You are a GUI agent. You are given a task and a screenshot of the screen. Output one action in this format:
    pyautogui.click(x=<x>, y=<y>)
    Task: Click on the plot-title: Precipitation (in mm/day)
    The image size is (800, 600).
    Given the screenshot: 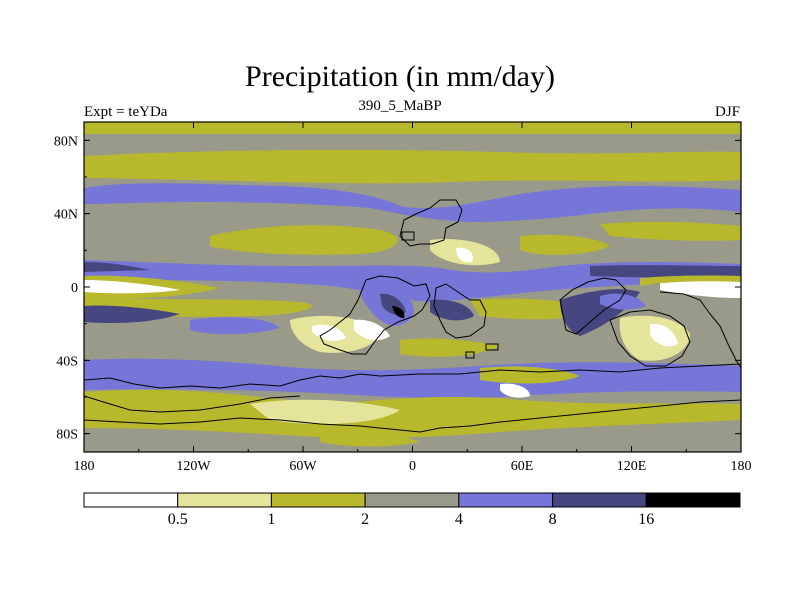 What is the action you would take?
    pyautogui.click(x=400, y=76)
    